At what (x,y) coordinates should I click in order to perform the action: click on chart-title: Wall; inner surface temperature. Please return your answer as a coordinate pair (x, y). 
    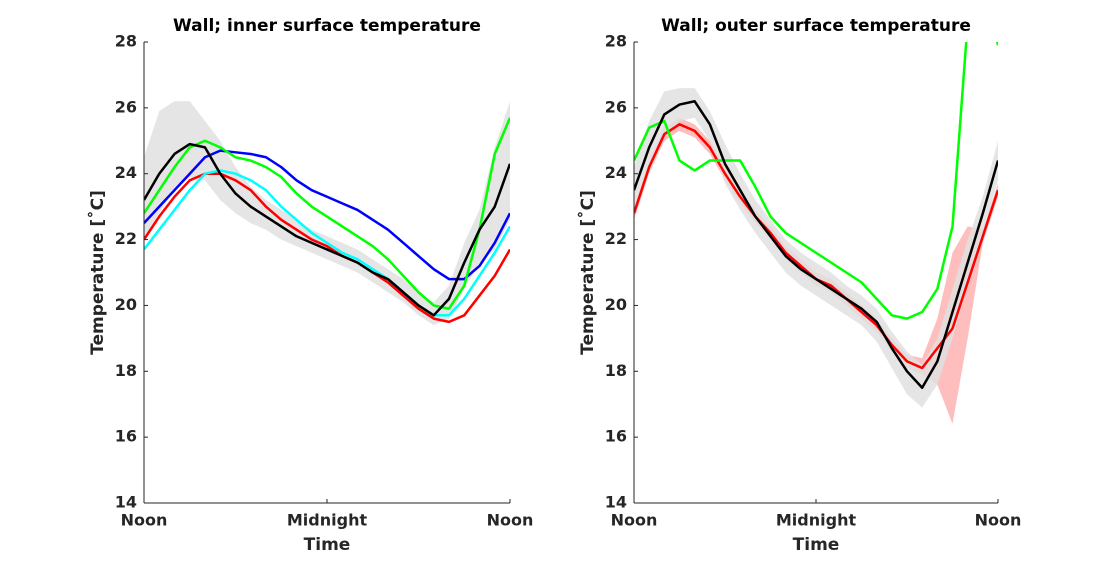
    Looking at the image, I should click on (327, 26).